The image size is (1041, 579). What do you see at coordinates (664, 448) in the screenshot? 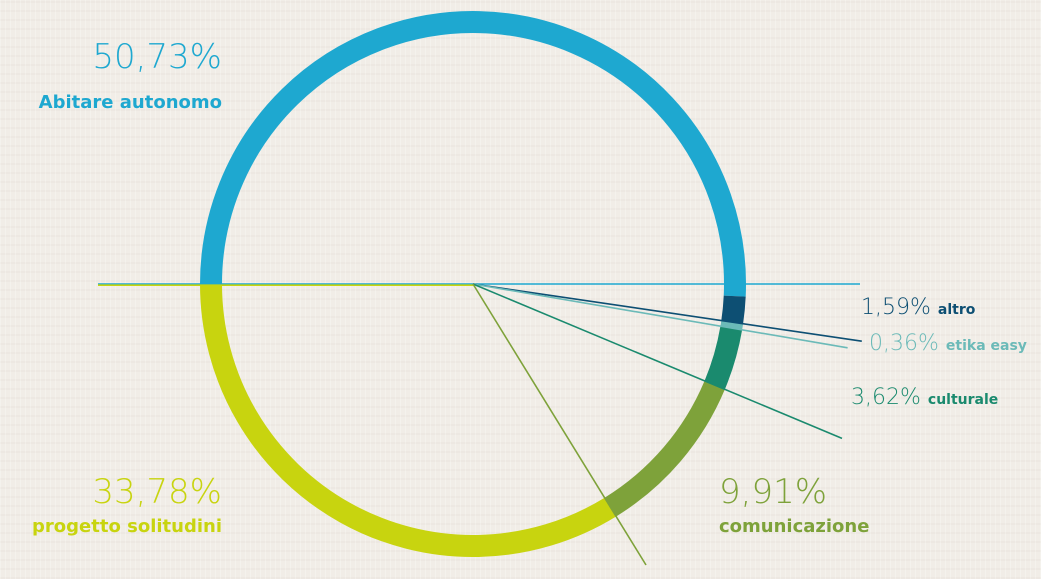
I see `slice-comunicazione` at bounding box center [664, 448].